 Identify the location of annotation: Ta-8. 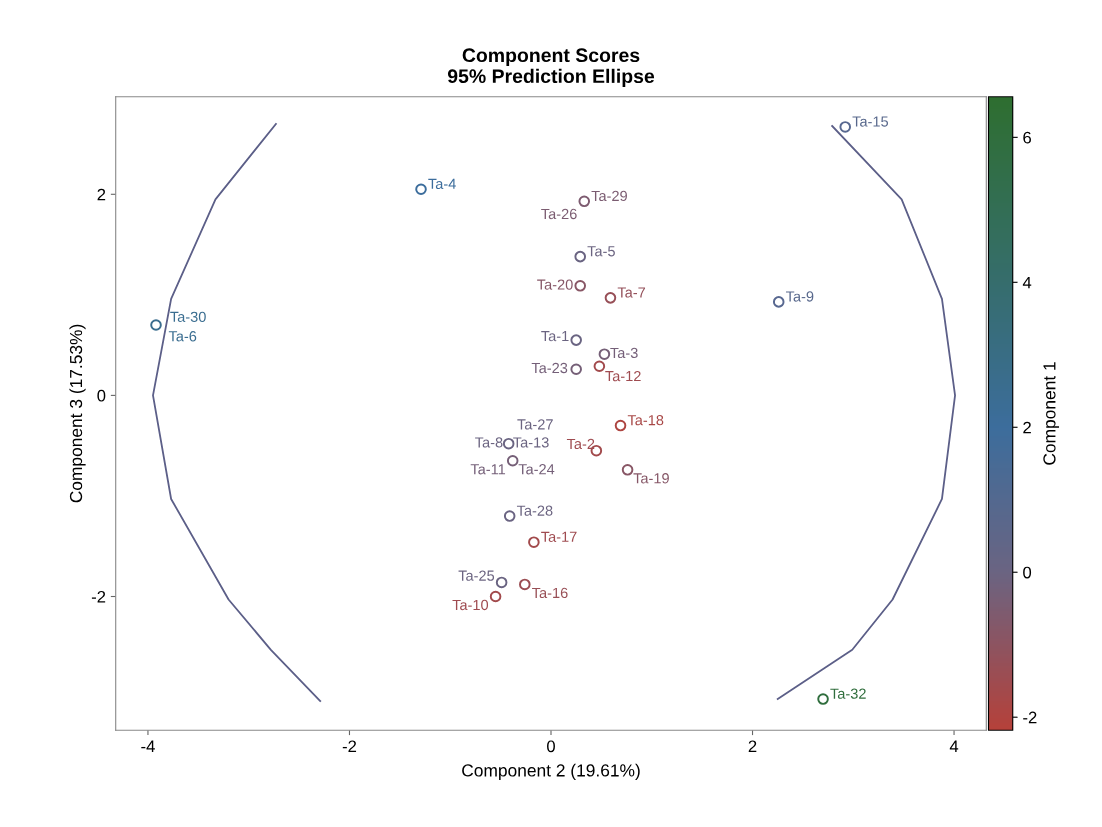
(489, 442).